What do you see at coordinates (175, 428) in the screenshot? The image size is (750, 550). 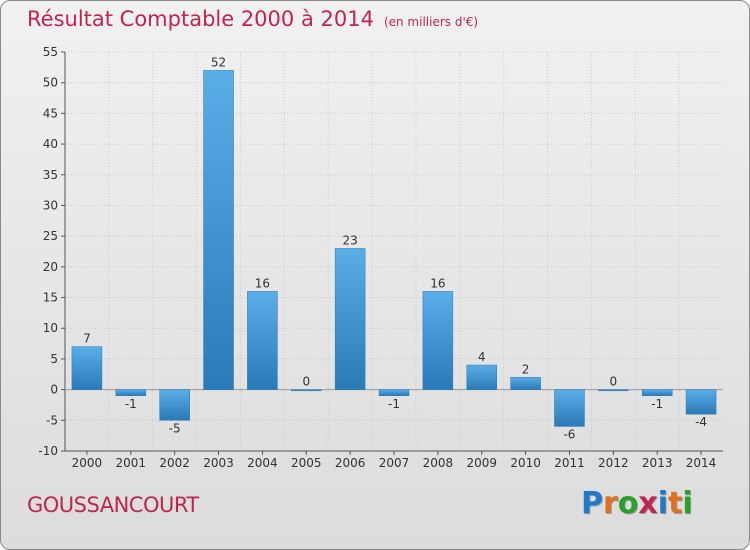 I see `data-label-2002: -5` at bounding box center [175, 428].